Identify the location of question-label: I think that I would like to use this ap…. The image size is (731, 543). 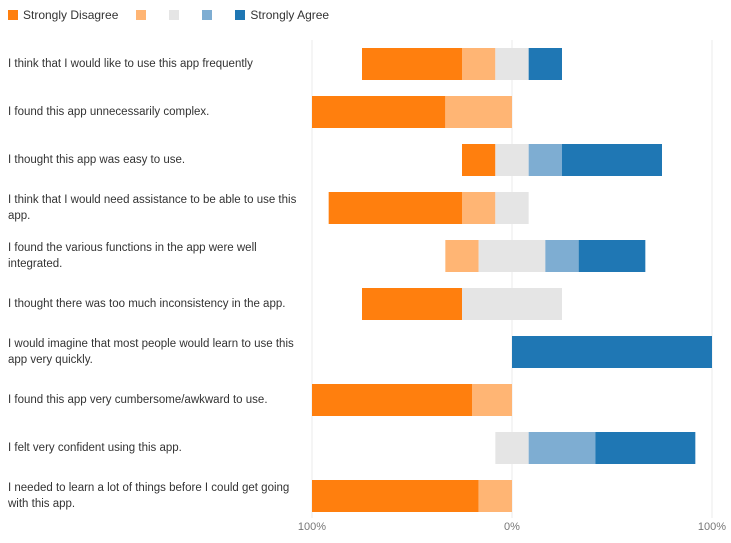
(130, 64).